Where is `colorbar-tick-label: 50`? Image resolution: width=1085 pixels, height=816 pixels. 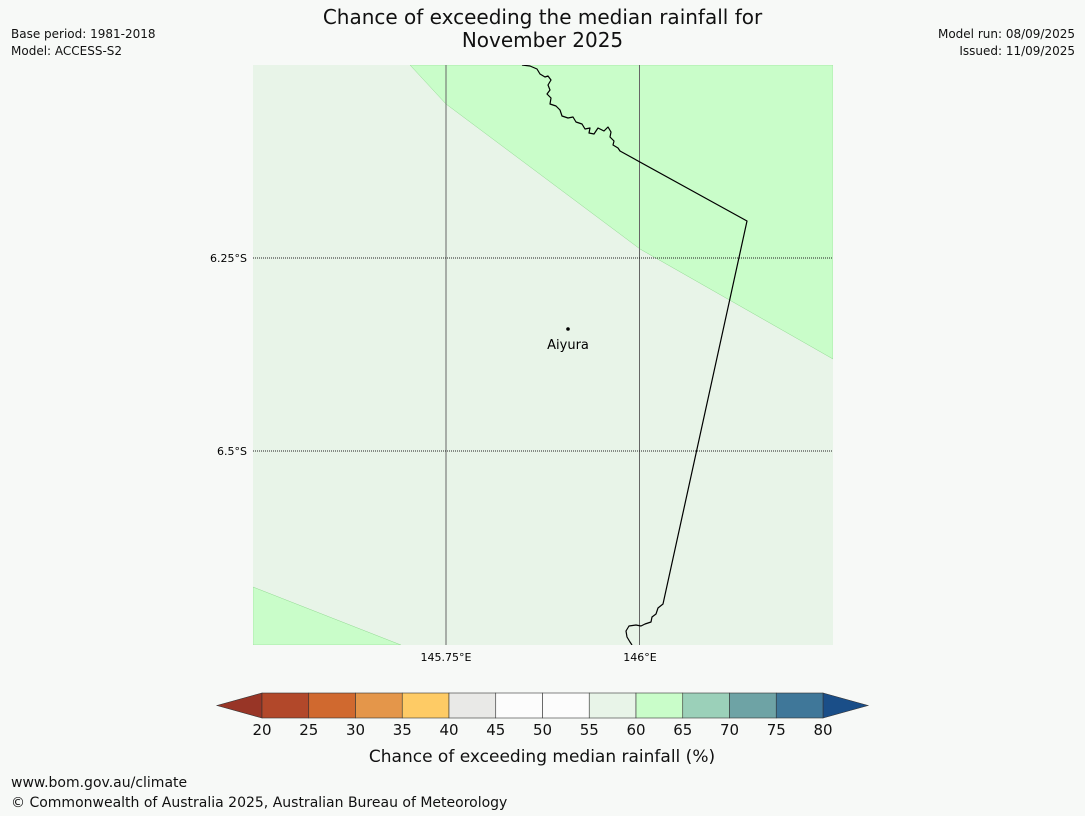 colorbar-tick-label: 50 is located at coordinates (542, 730).